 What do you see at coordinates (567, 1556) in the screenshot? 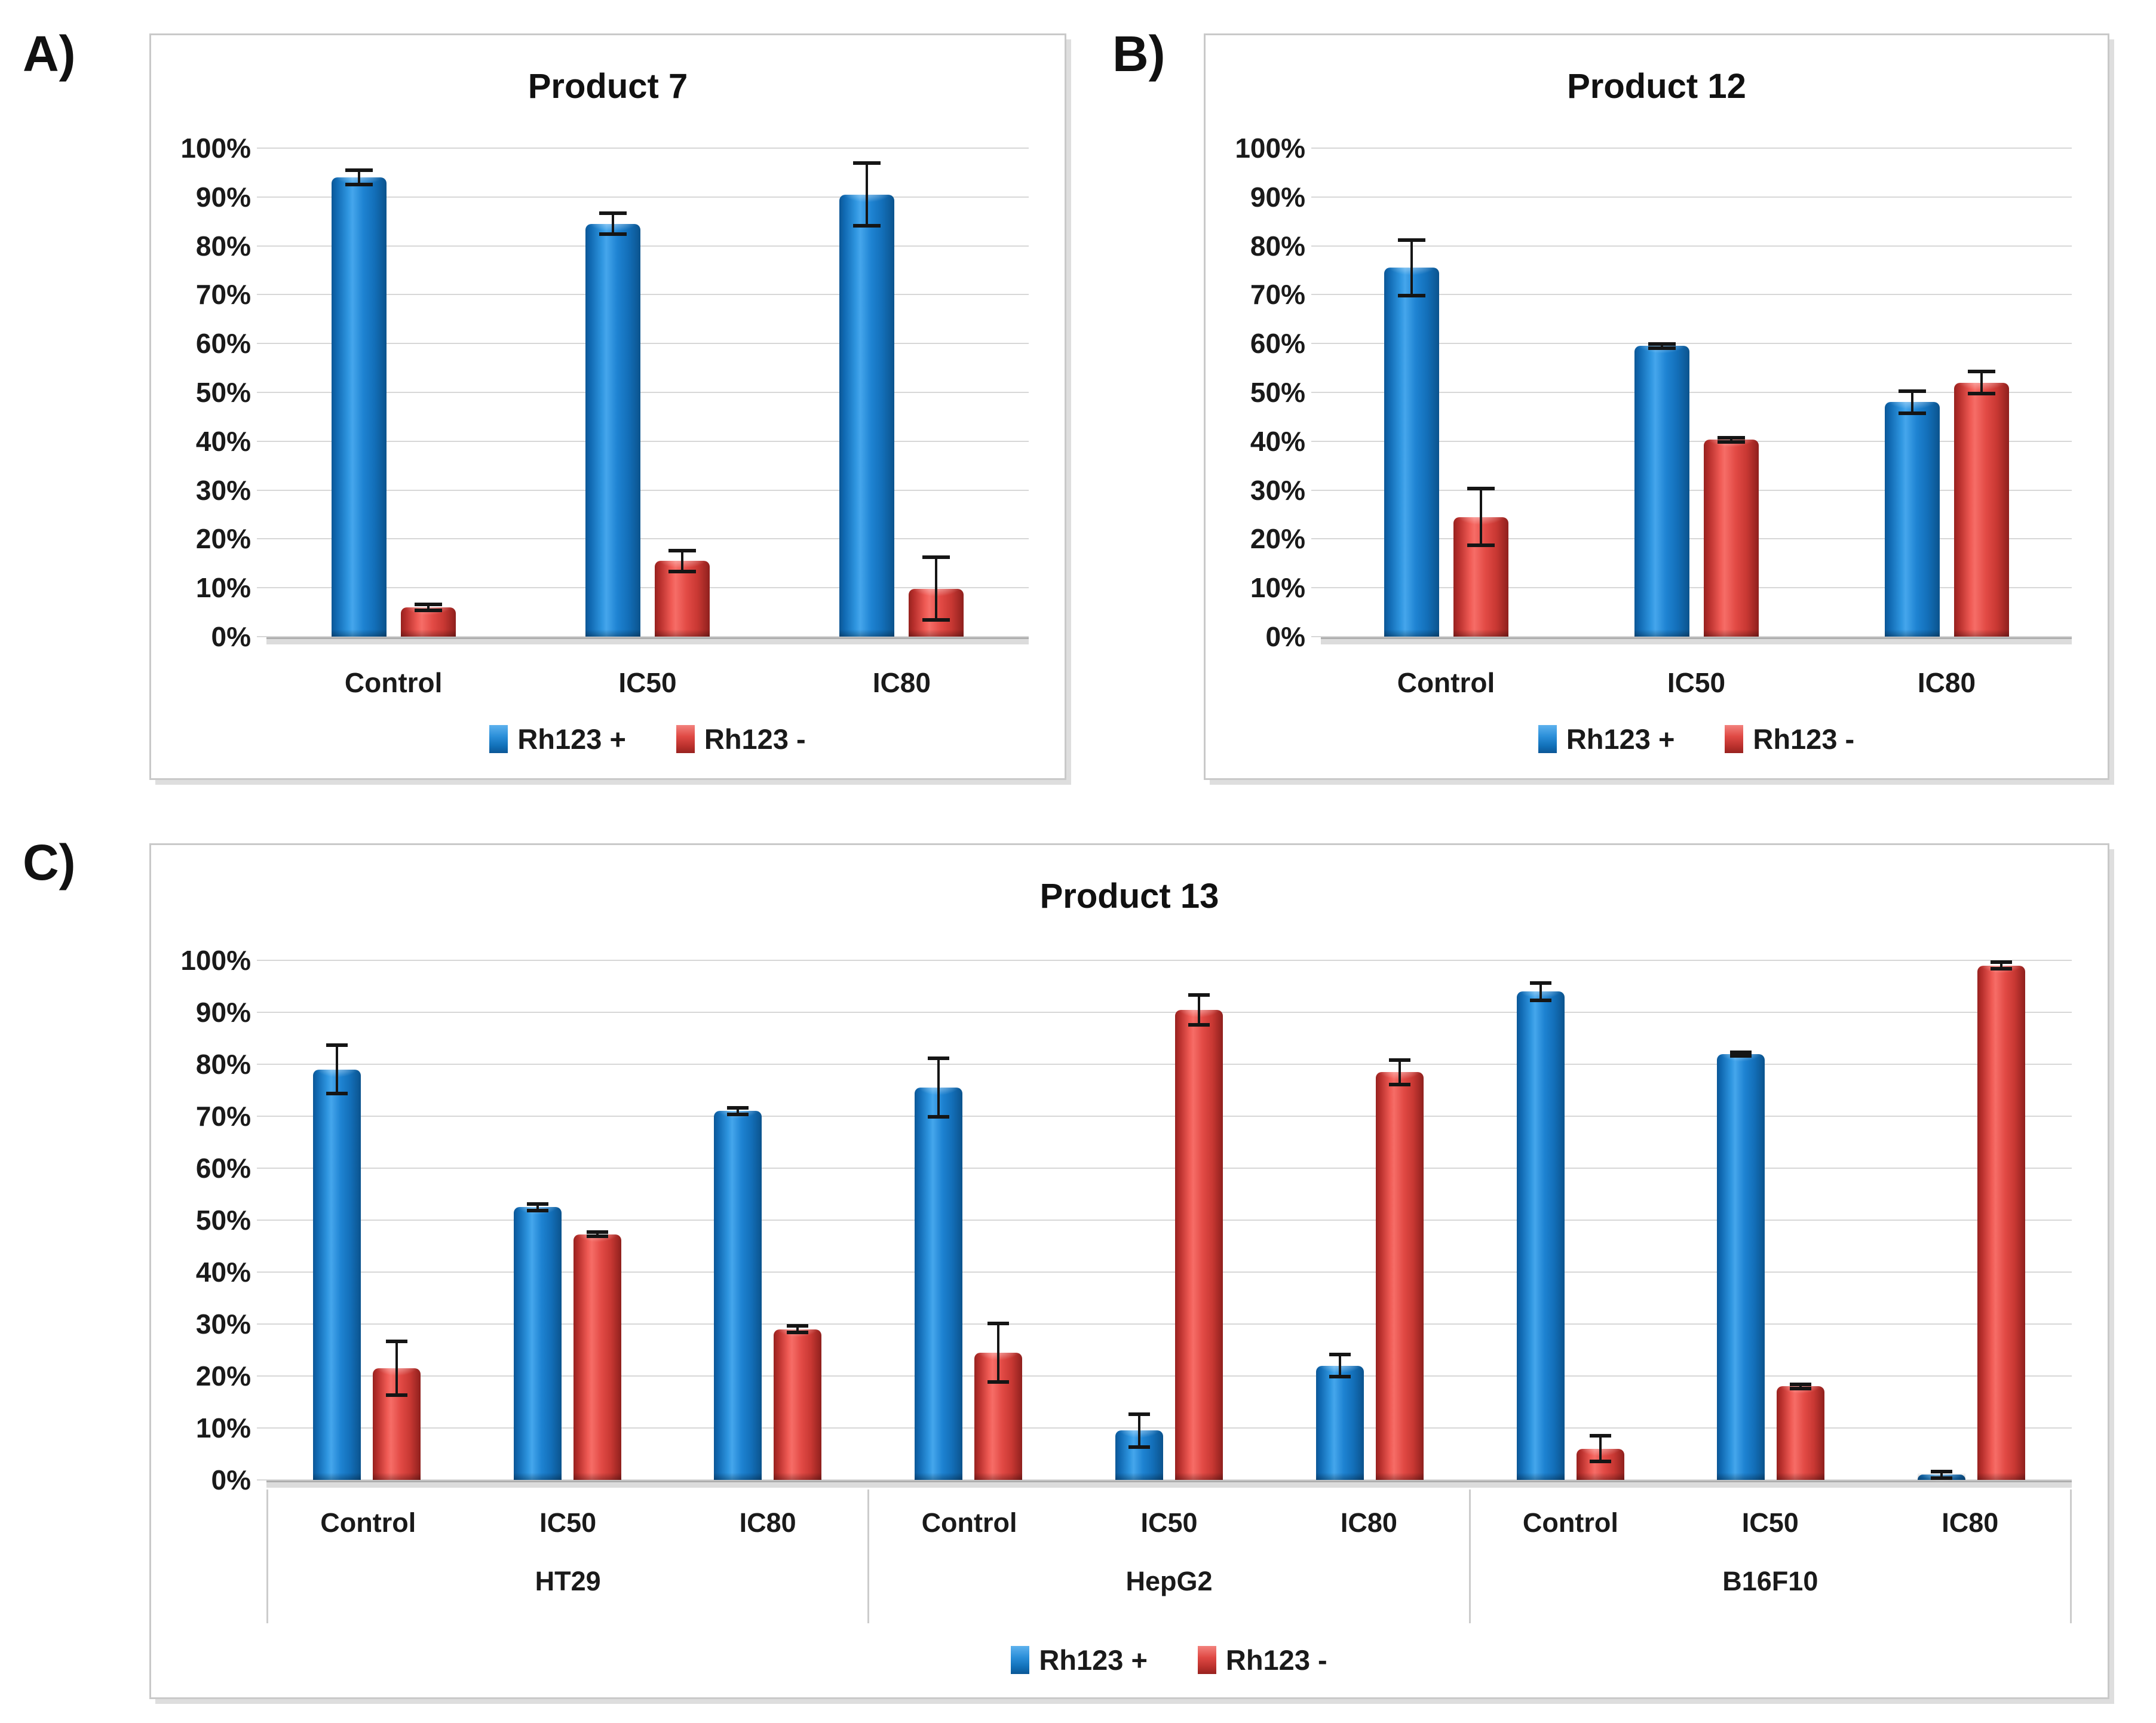
I see `cell-line-group: Control IC50 IC80 HT29` at bounding box center [567, 1556].